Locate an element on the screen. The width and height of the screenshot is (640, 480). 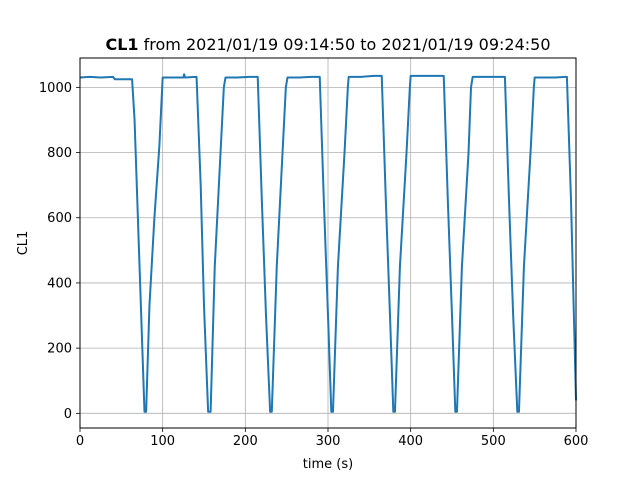
x-tick-label: 500 is located at coordinates (493, 441).